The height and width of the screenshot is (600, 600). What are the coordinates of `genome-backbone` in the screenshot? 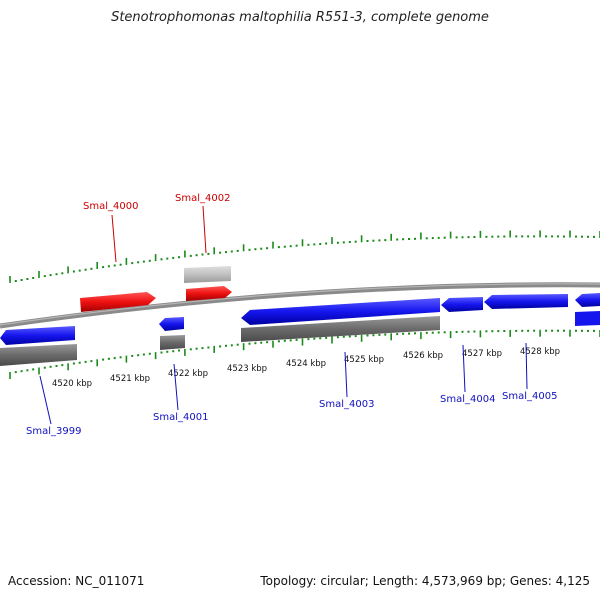 It's located at (300, 305).